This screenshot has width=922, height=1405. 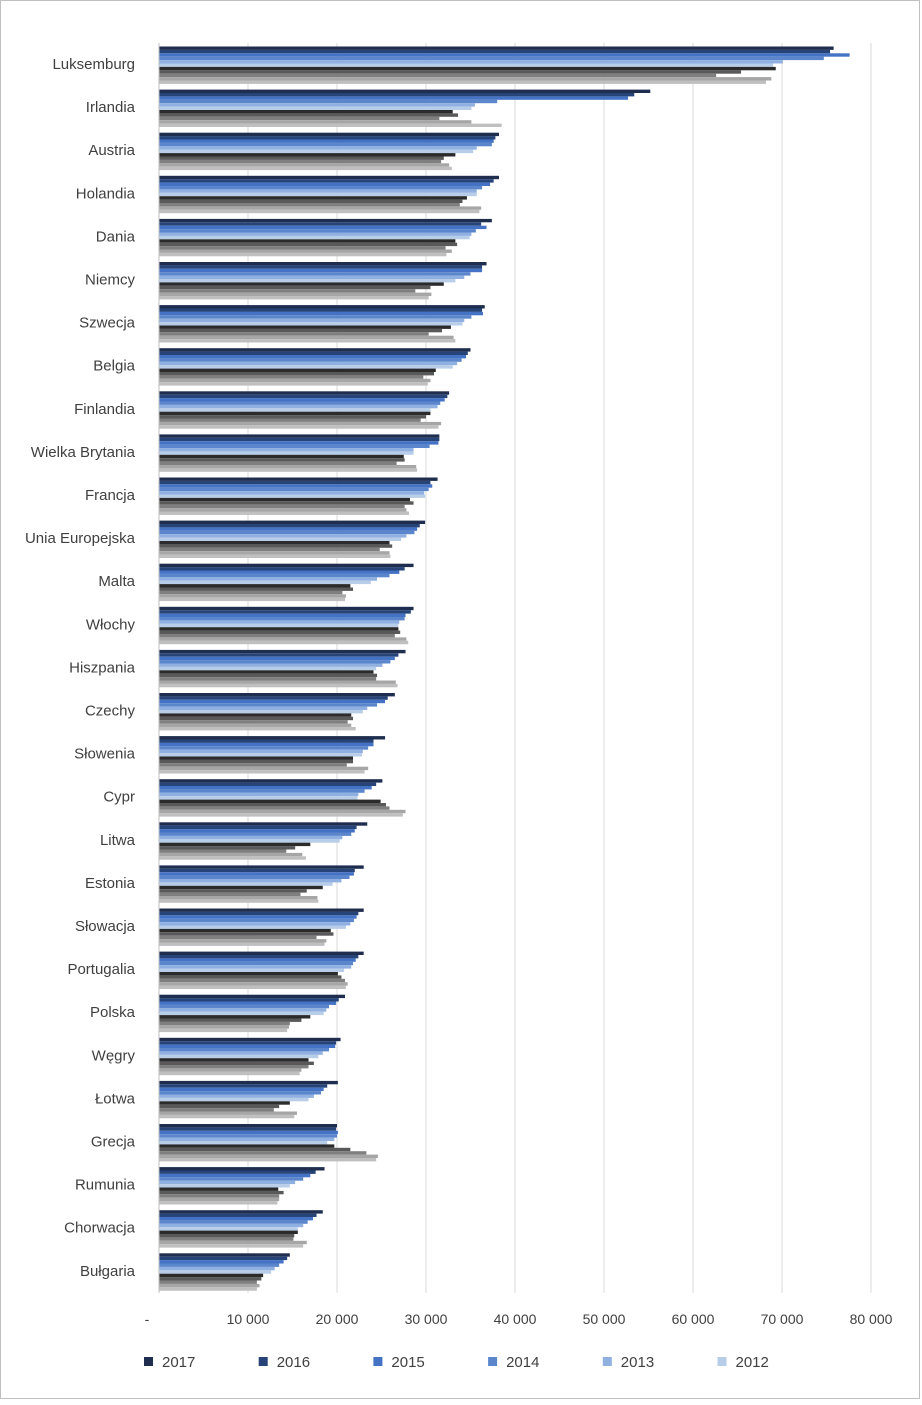 What do you see at coordinates (248, 1319) in the screenshot?
I see `x-tick-label: 10 000` at bounding box center [248, 1319].